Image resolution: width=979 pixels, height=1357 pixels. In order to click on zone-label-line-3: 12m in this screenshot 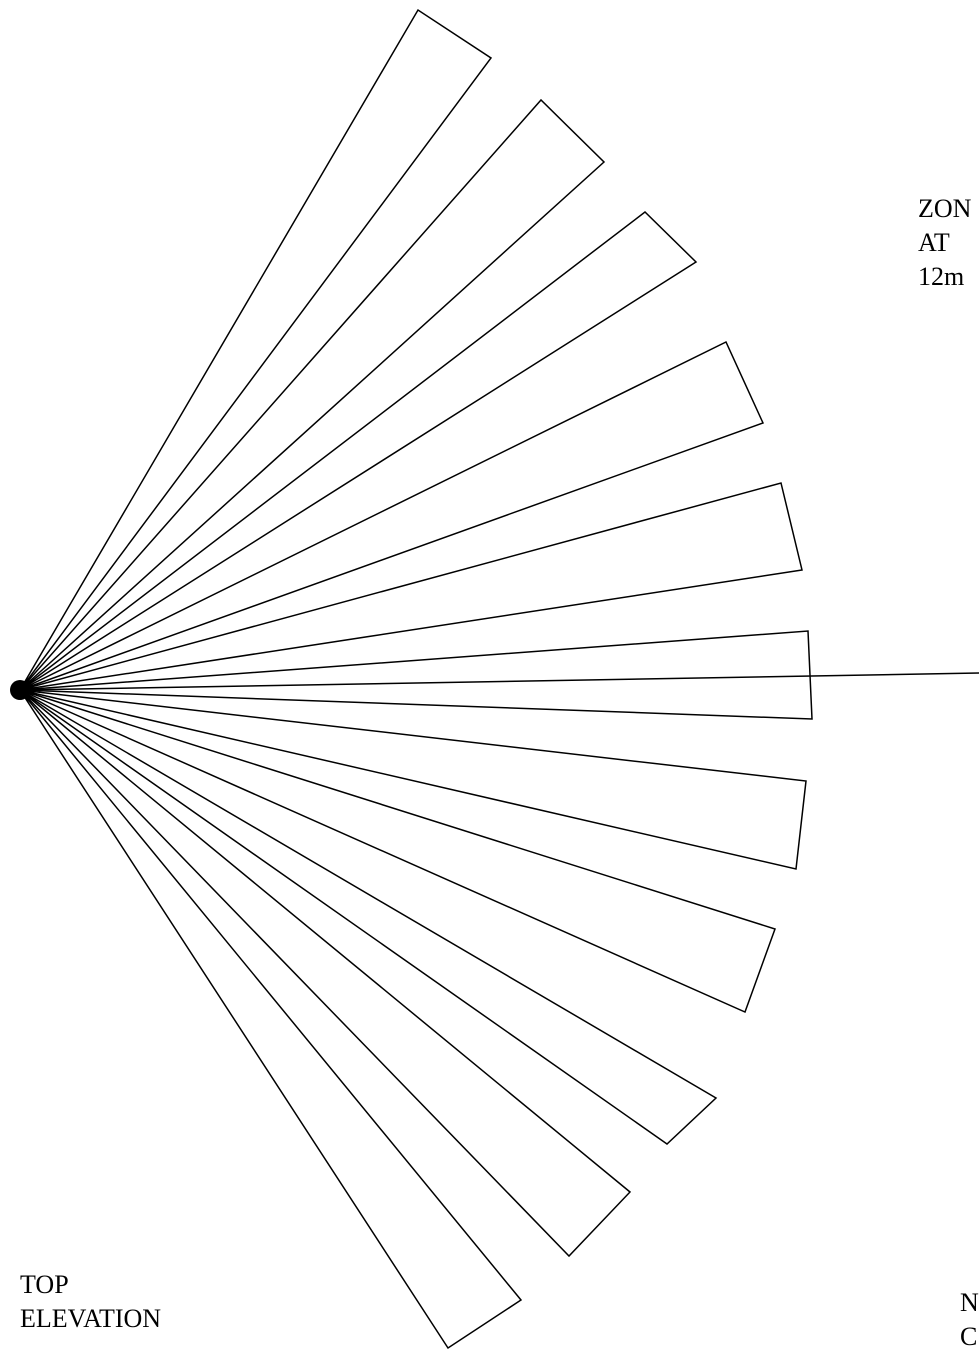, I will do `click(941, 276)`.